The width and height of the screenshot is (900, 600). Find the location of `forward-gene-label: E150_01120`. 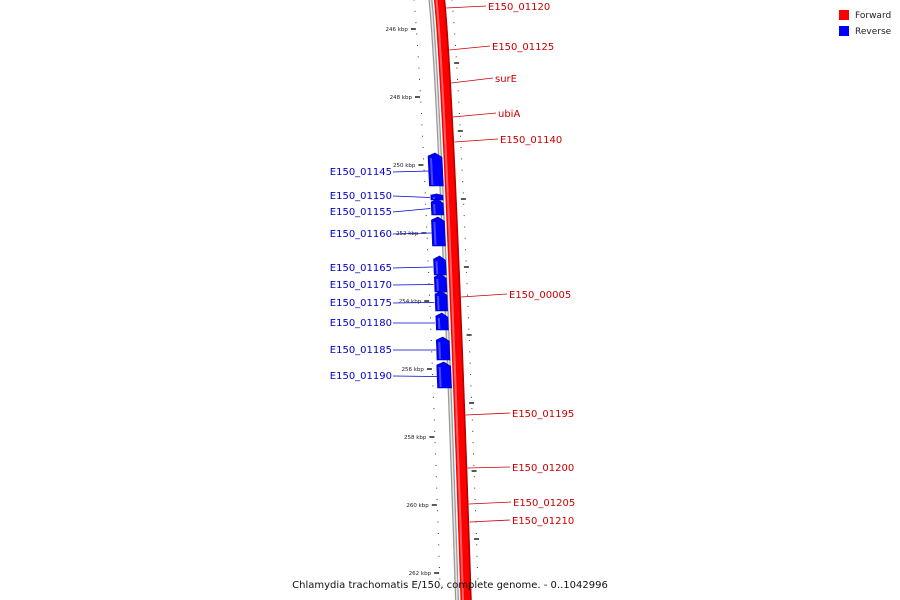

forward-gene-label: E150_01120 is located at coordinates (519, 7).